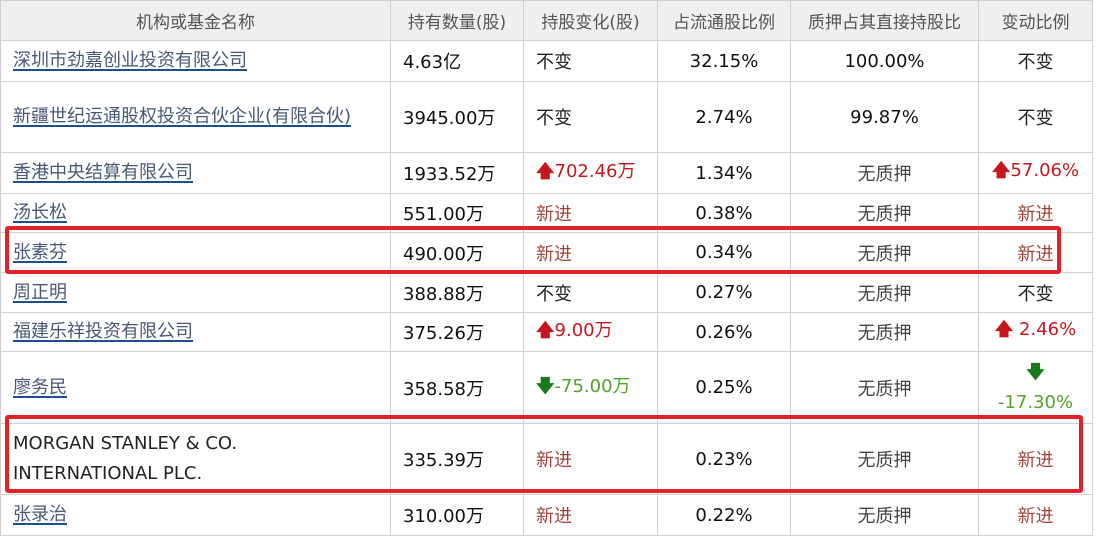  What do you see at coordinates (595, 171) in the screenshot?
I see `change-value: 702.46万` at bounding box center [595, 171].